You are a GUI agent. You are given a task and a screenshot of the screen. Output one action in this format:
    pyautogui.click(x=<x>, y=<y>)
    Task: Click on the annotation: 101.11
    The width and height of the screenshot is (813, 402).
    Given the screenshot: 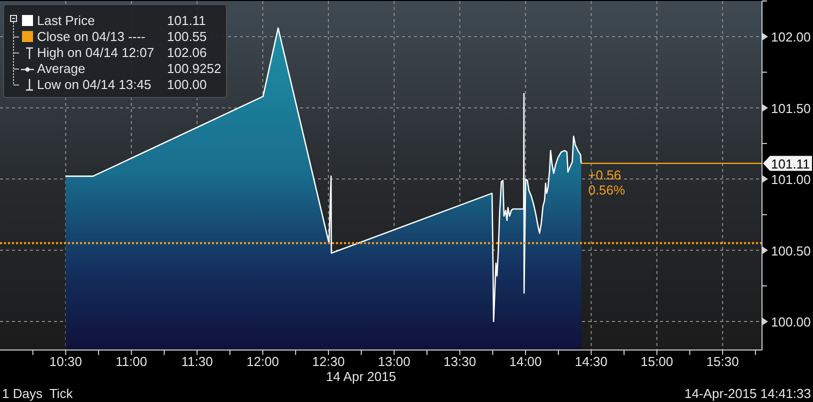 What is the action you would take?
    pyautogui.click(x=186, y=20)
    